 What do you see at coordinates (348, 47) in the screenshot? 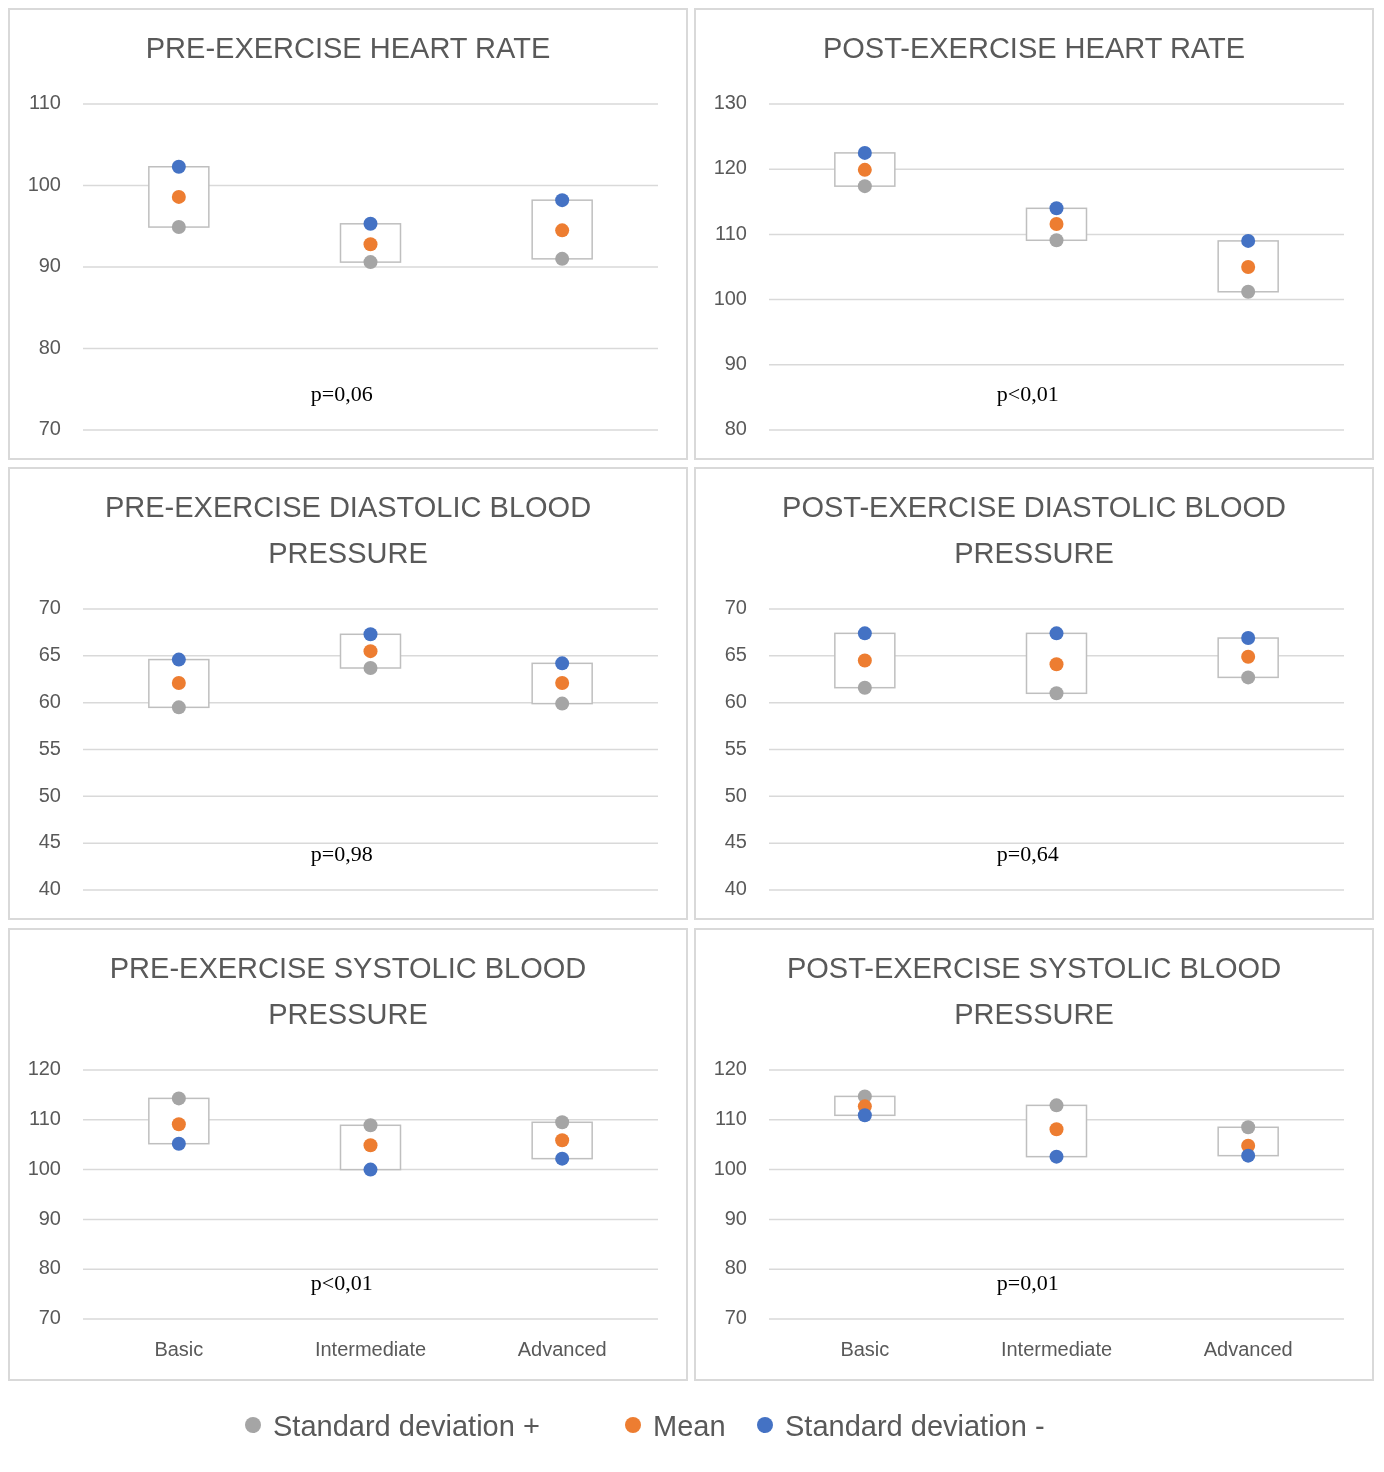
I see `chart-title: PRE-EXERCISE HEART RATE` at bounding box center [348, 47].